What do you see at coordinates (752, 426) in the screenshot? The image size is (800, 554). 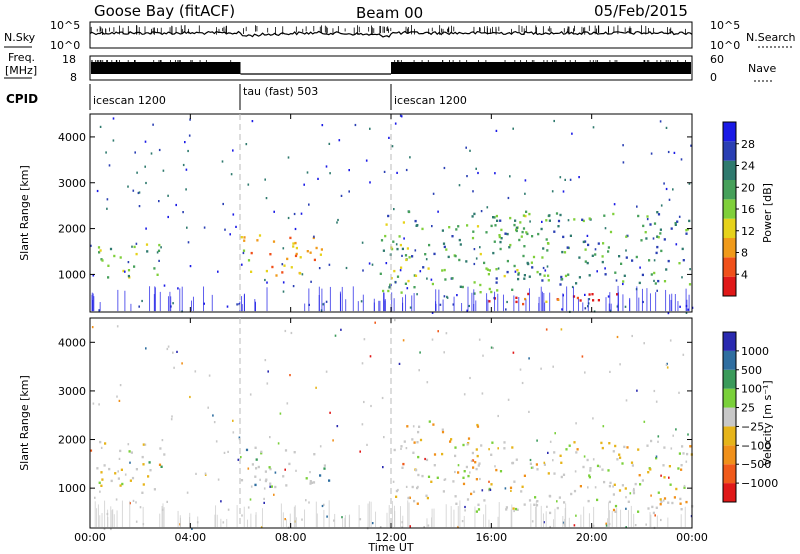 I see `colorbar-tick-label: −25` at bounding box center [752, 426].